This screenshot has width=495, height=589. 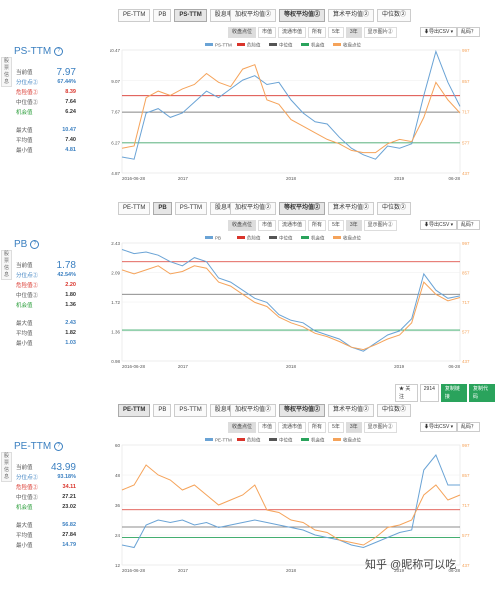 I want to click on title-text: PB, so click(x=21, y=244).